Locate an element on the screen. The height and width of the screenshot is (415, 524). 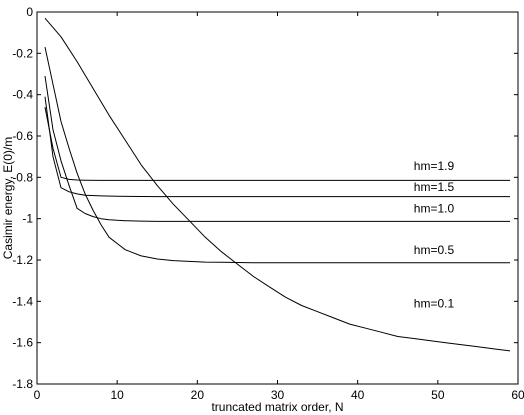
series-label-hm-0-5: hm=0.5 is located at coordinates (434, 250).